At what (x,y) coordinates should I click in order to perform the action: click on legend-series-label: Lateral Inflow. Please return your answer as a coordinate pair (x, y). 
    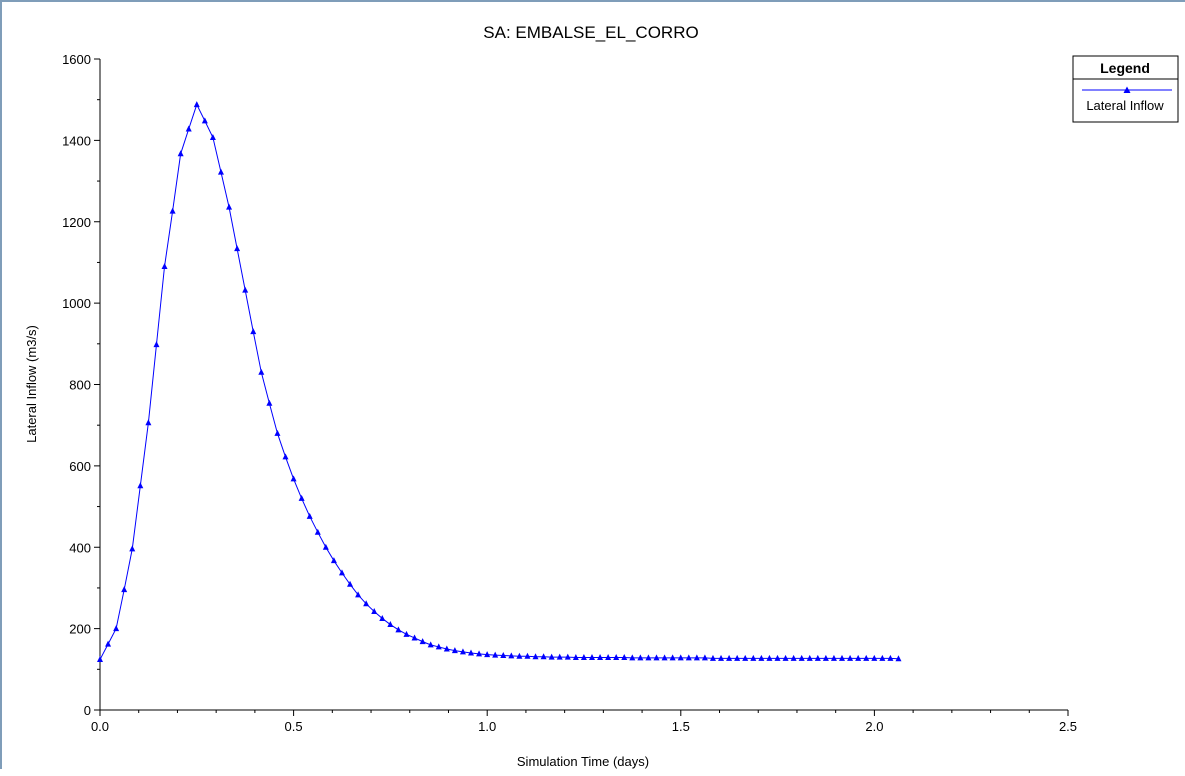
    Looking at the image, I should click on (1125, 105).